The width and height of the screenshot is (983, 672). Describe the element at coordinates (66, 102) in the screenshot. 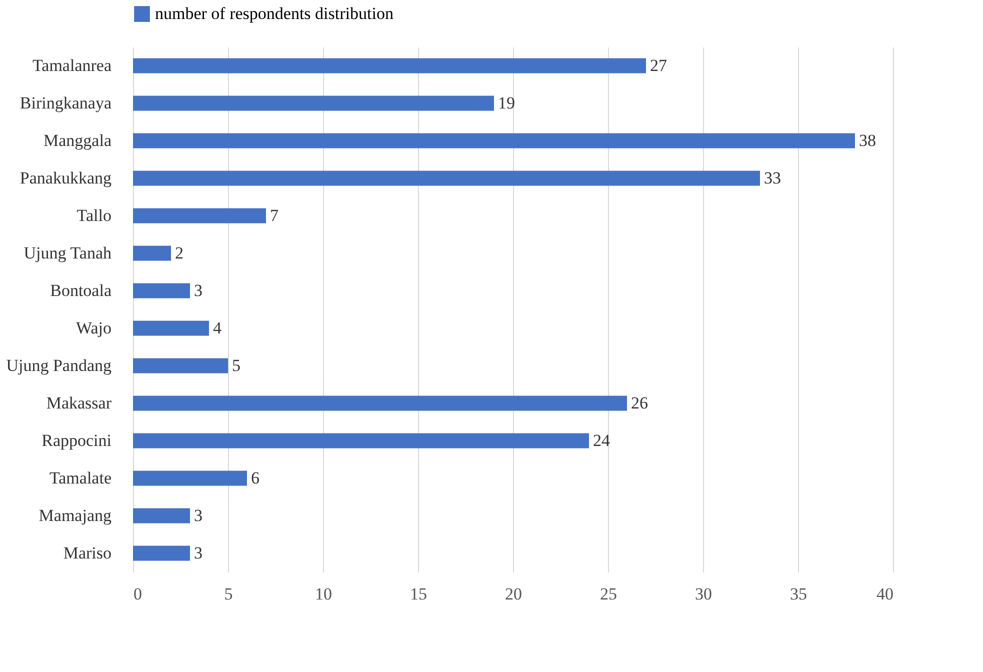

I see `y-tick-label: Biringkanaya` at that location.